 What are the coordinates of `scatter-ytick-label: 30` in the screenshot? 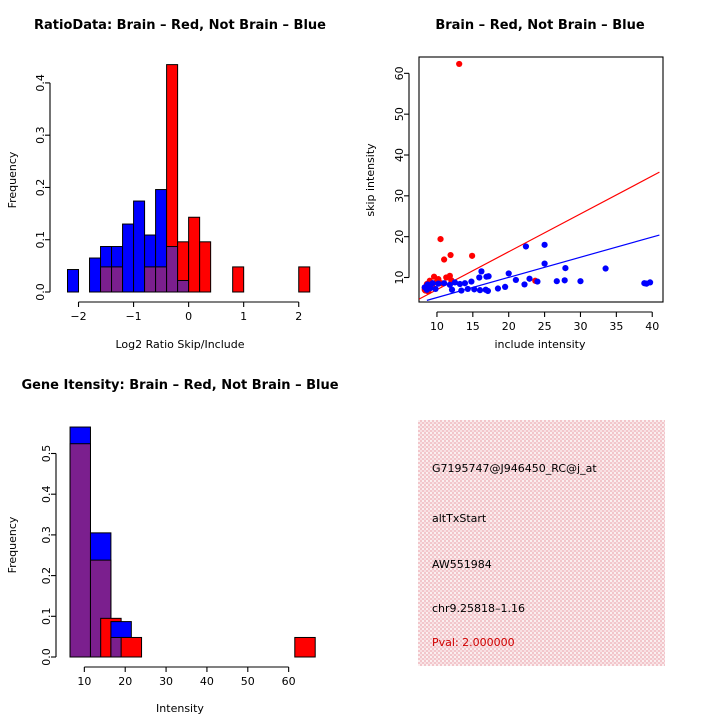 It's located at (399, 196).